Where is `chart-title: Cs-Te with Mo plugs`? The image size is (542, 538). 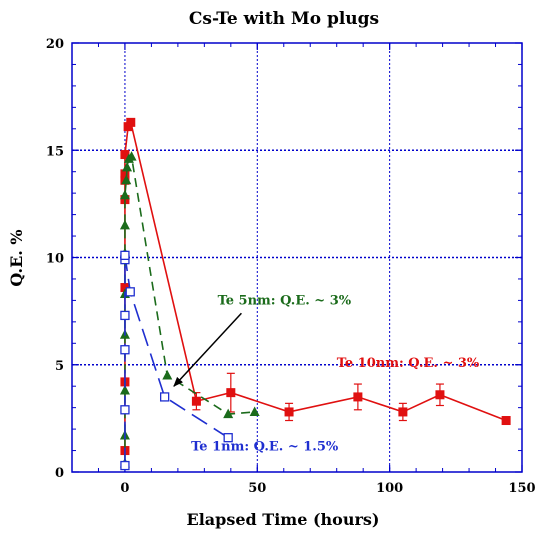
chart-title: Cs-Te with Mo plugs is located at coordinates (284, 19).